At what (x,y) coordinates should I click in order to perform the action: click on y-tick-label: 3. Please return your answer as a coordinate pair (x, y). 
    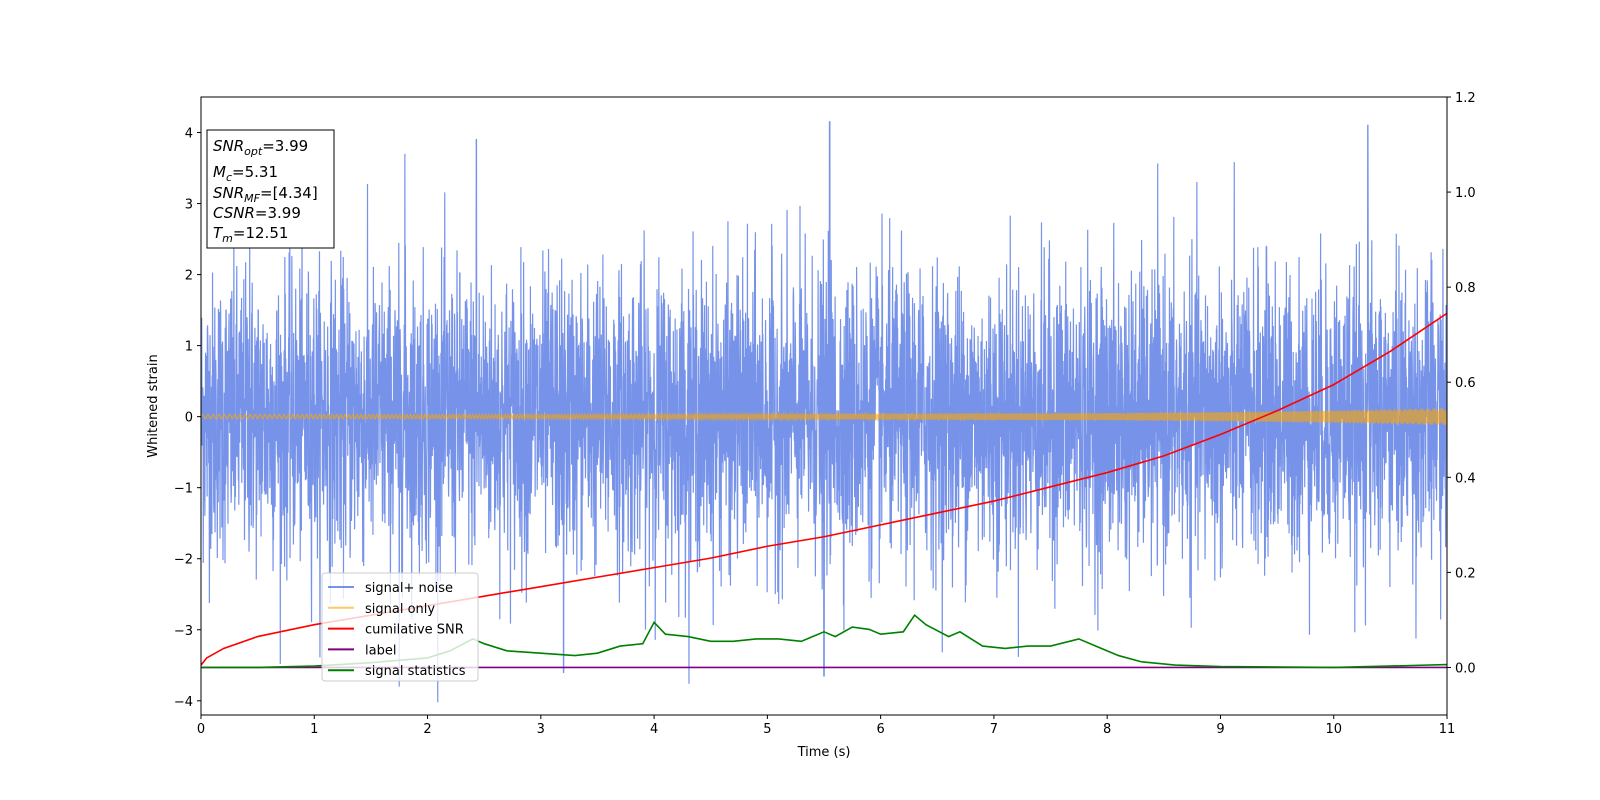
    Looking at the image, I should click on (189, 205).